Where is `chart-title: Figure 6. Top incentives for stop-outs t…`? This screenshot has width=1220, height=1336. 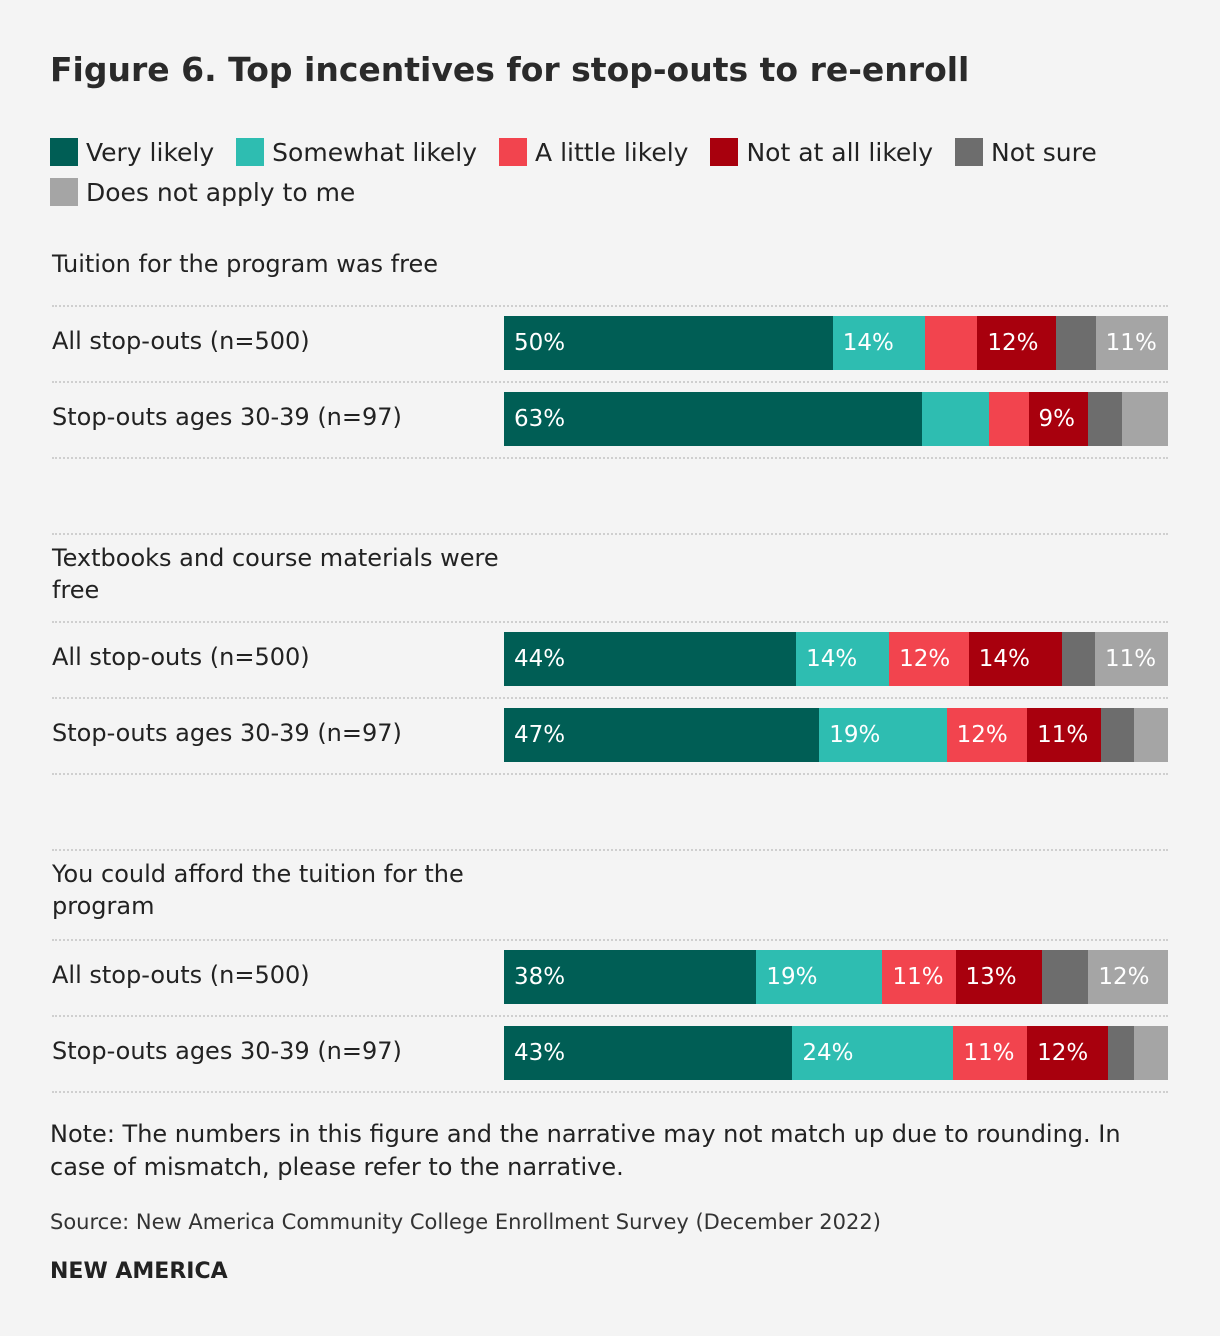 chart-title: Figure 6. Top incentives for stop-outs t… is located at coordinates (510, 69).